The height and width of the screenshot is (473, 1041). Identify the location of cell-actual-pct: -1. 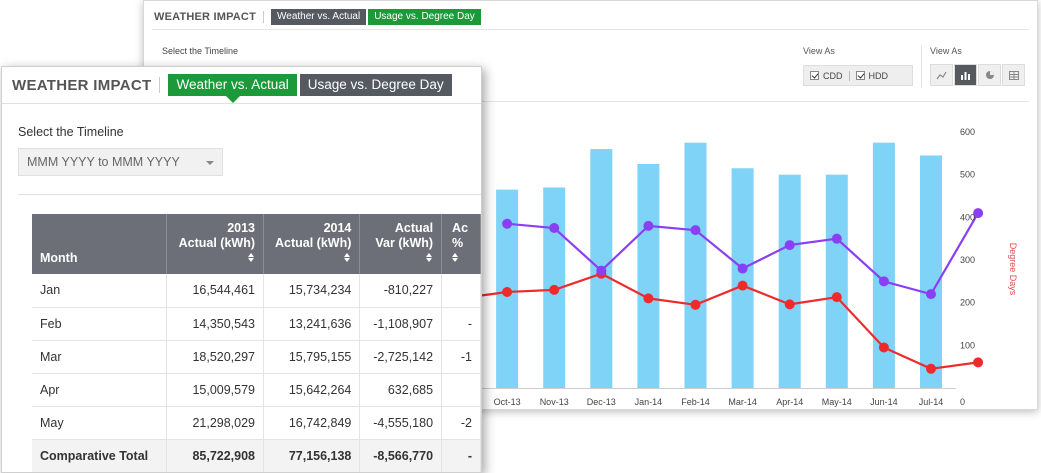
(461, 357).